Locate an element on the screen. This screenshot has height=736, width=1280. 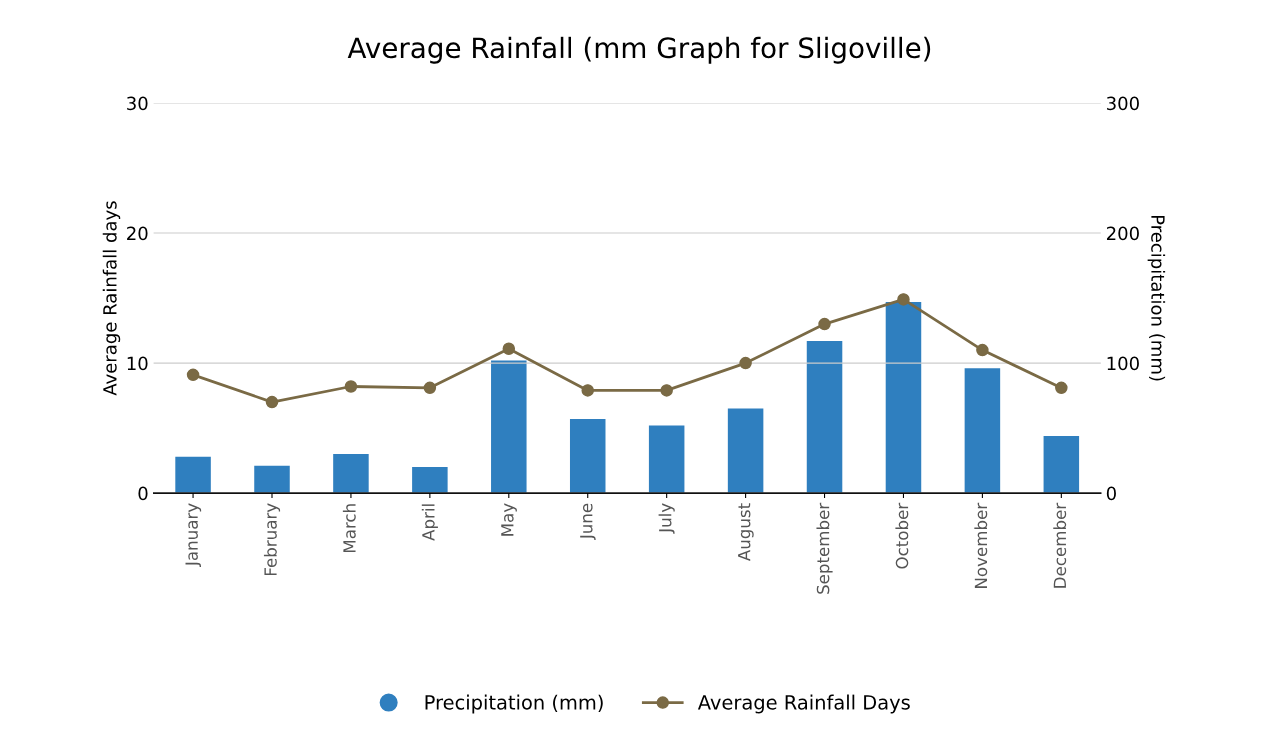
x-tick-label: February is located at coordinates (272, 539).